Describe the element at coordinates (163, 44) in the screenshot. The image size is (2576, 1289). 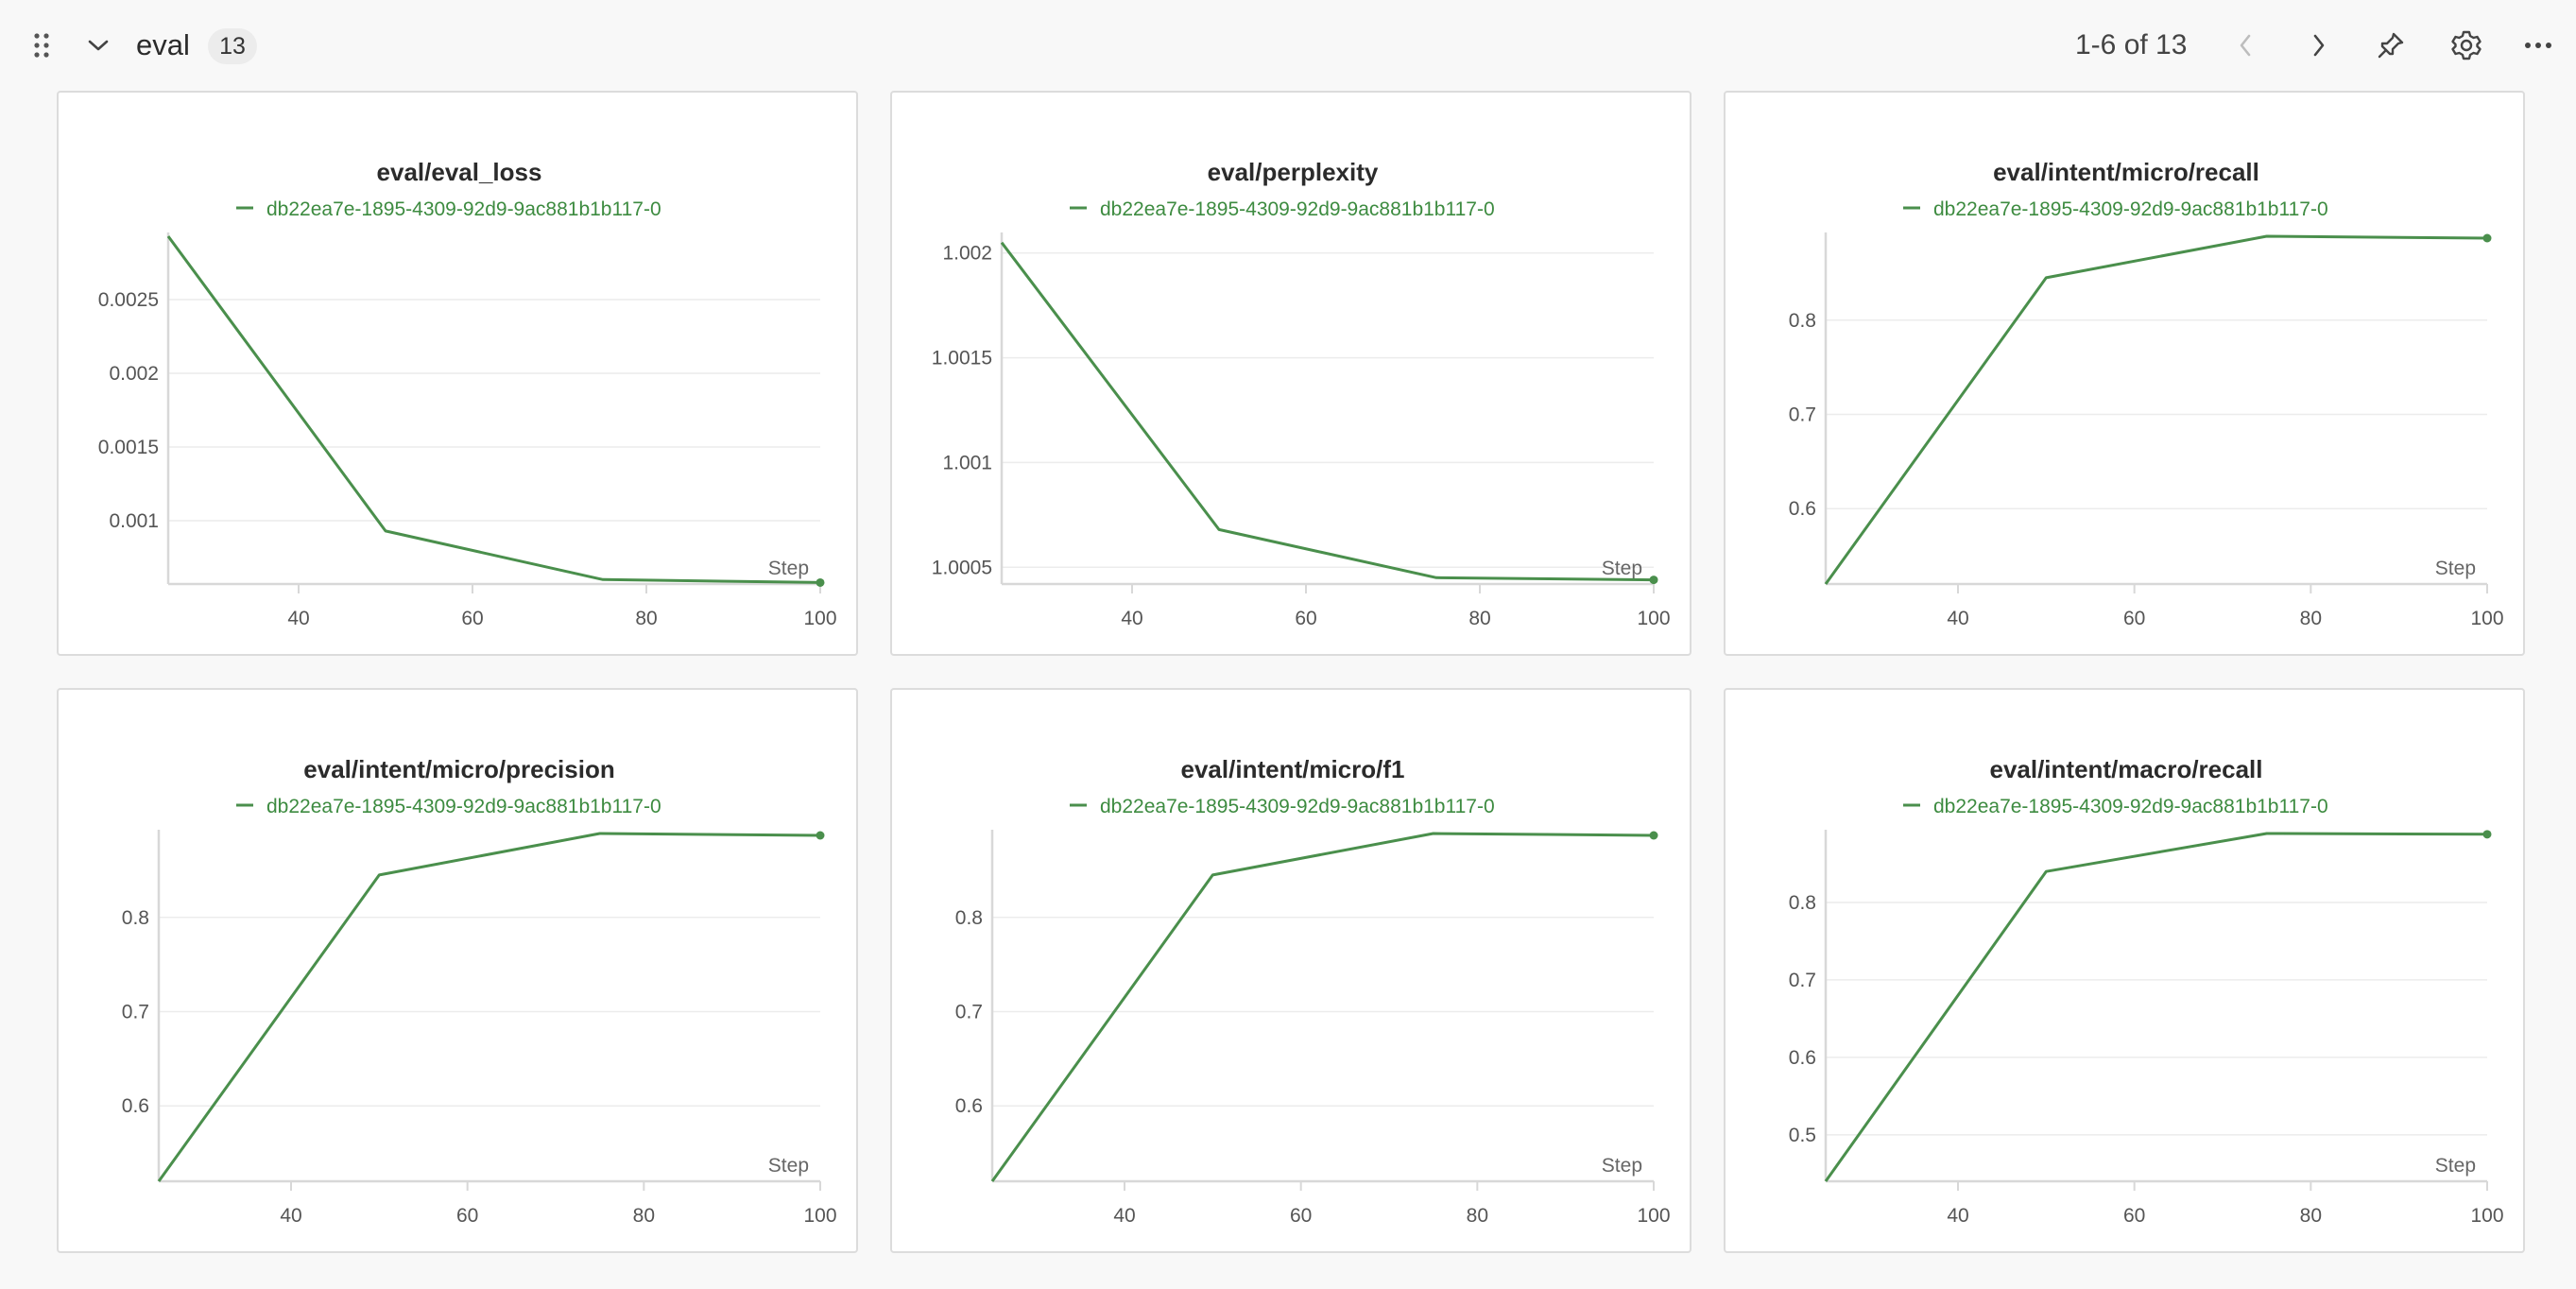
I see `section-title: eval` at that location.